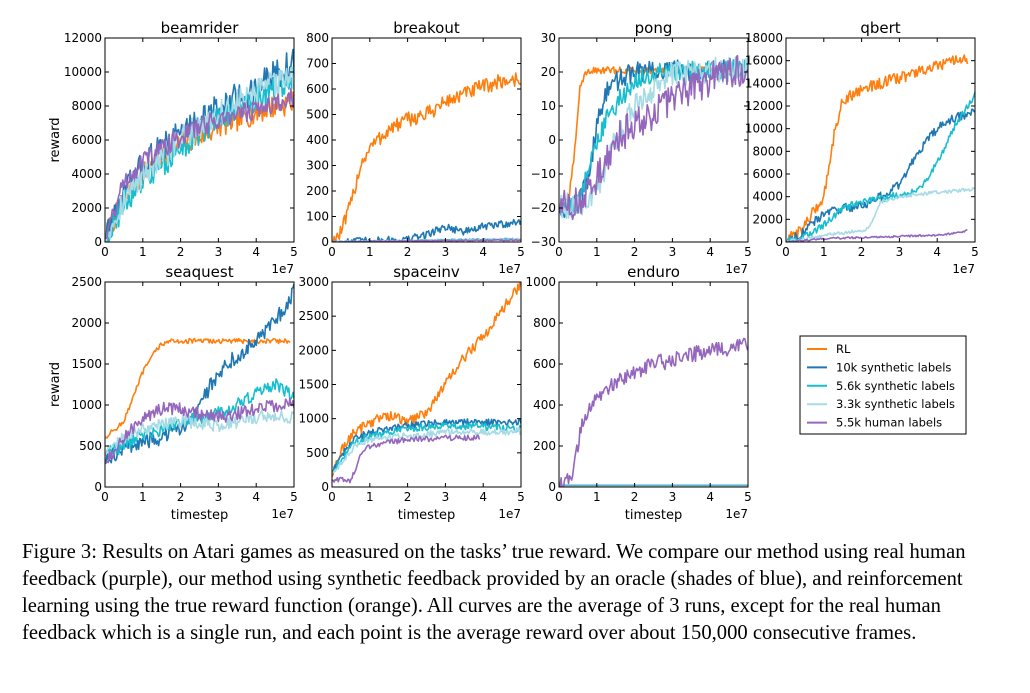 This screenshot has height=693, width=1030. Describe the element at coordinates (313, 282) in the screenshot. I see `y-tick-label: 3000` at that location.